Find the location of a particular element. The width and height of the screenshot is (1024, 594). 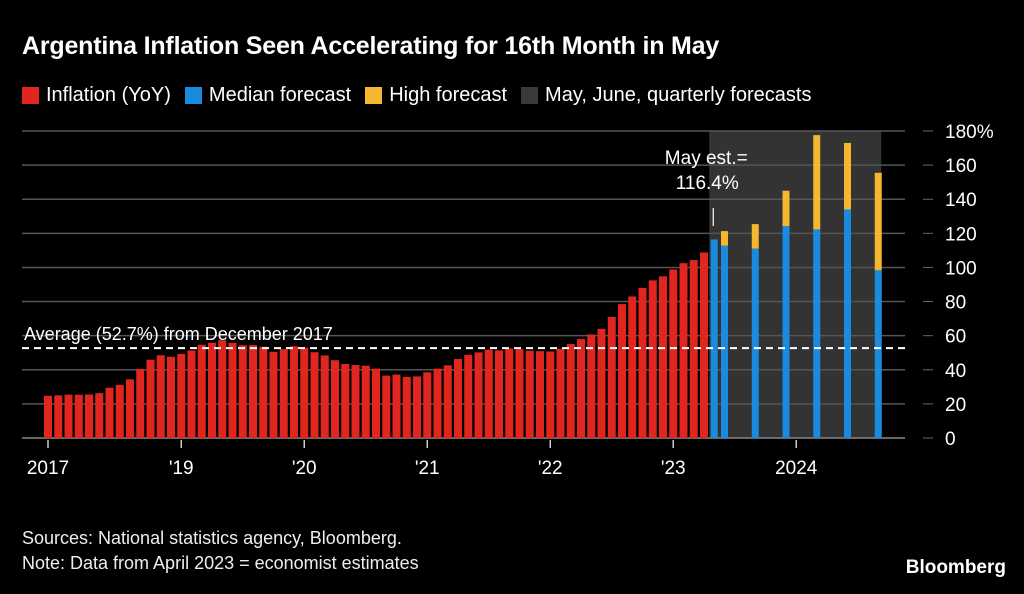

legend-item-forecast-period: May, June, quarterly forecasts is located at coordinates (666, 95).